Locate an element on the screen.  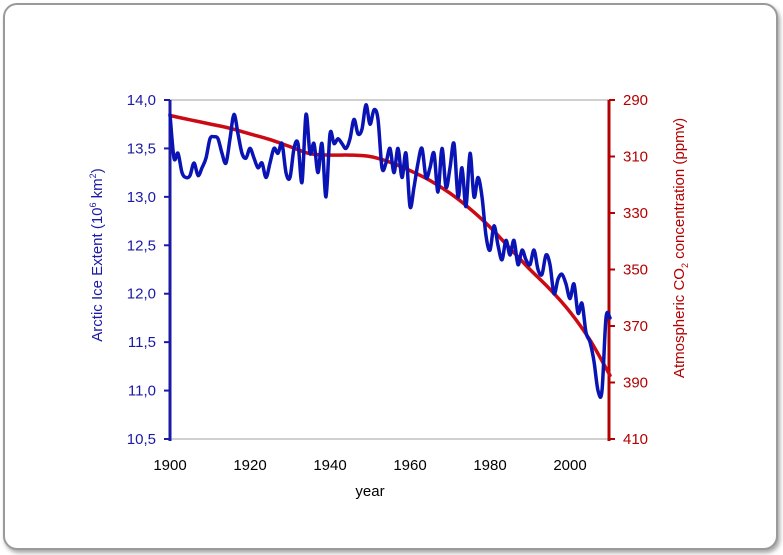
left-tick-label: 12,0 is located at coordinates (141, 294).